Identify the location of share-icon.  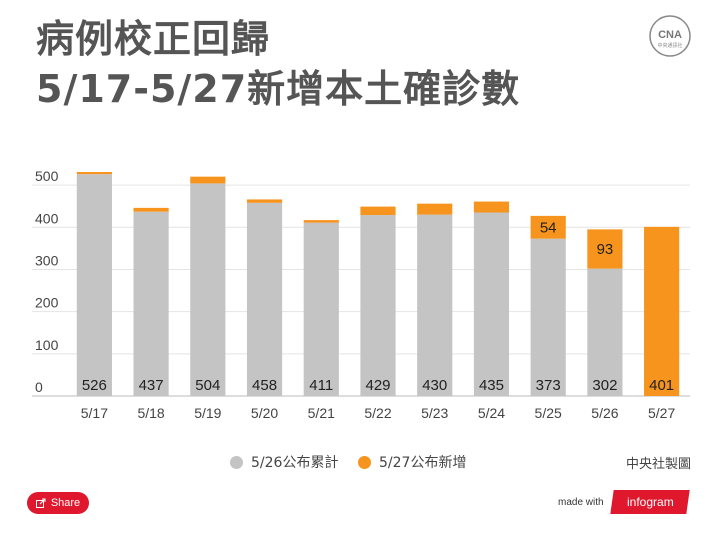
(40, 503).